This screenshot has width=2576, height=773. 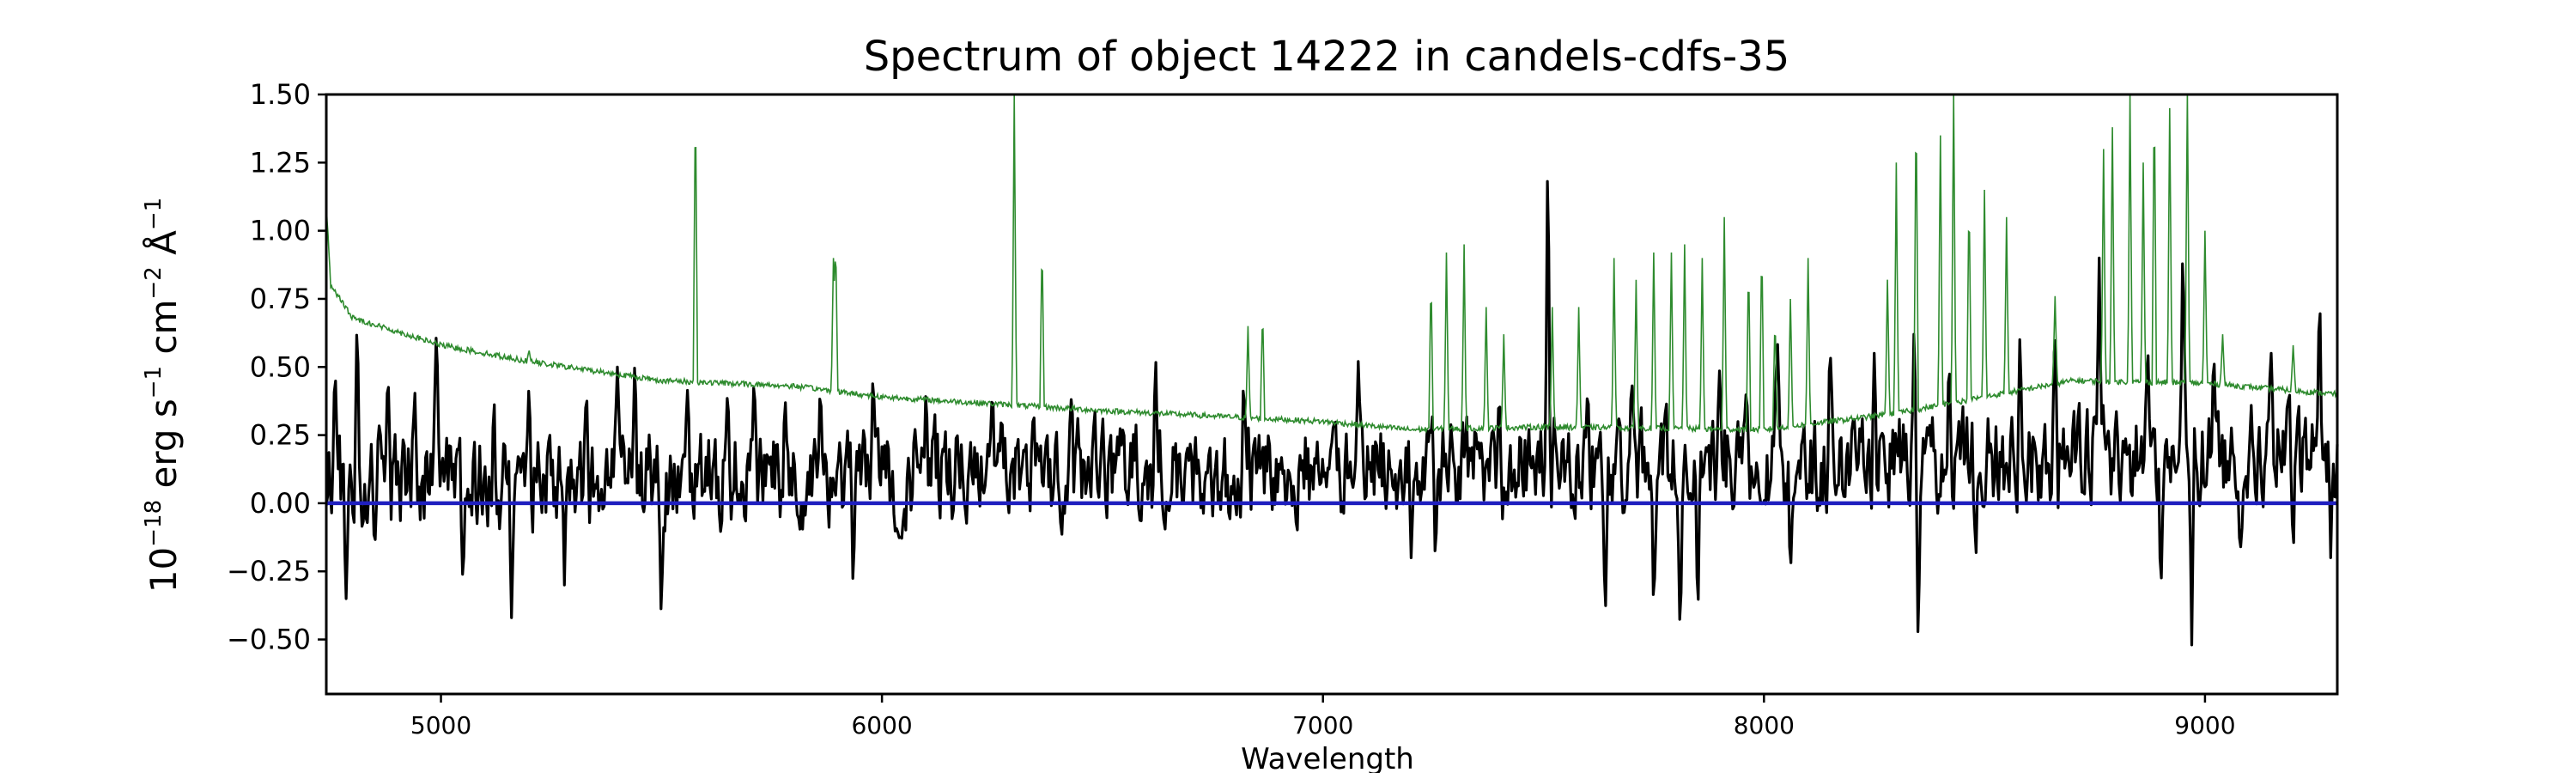 I want to click on y-tick-label: 1.00, so click(x=280, y=231).